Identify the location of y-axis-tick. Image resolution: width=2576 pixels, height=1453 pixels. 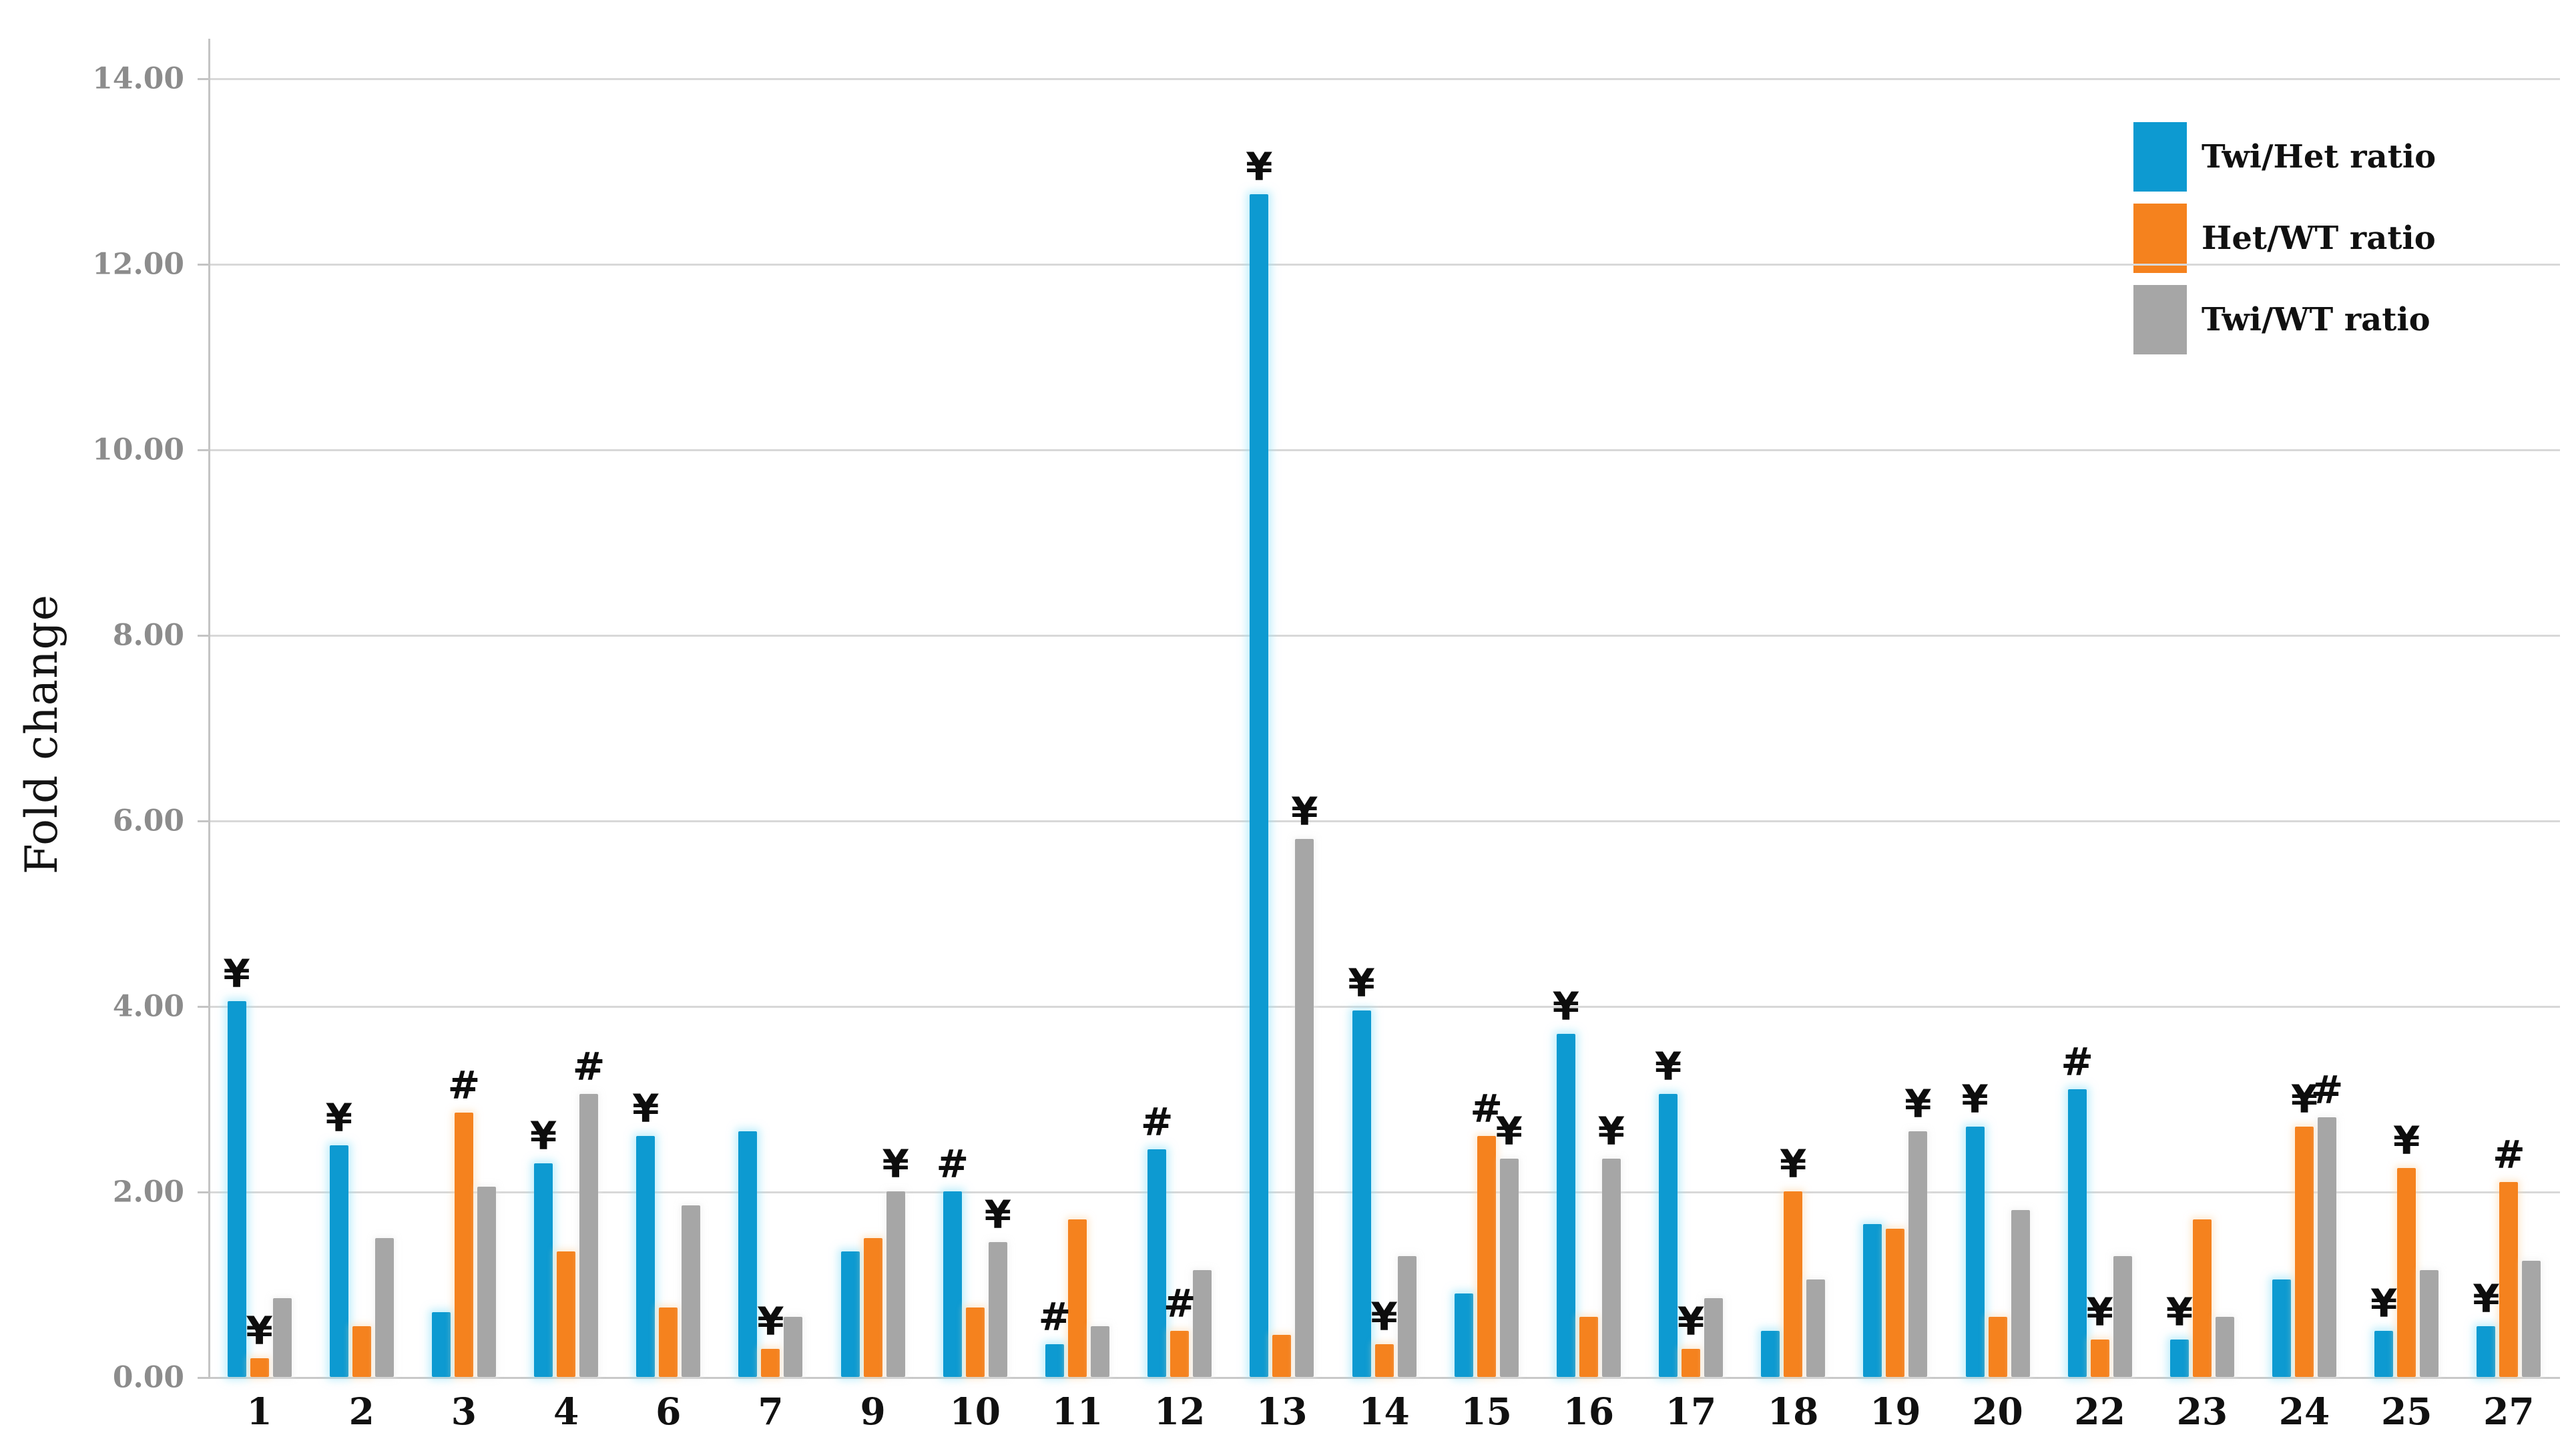
(203, 450).